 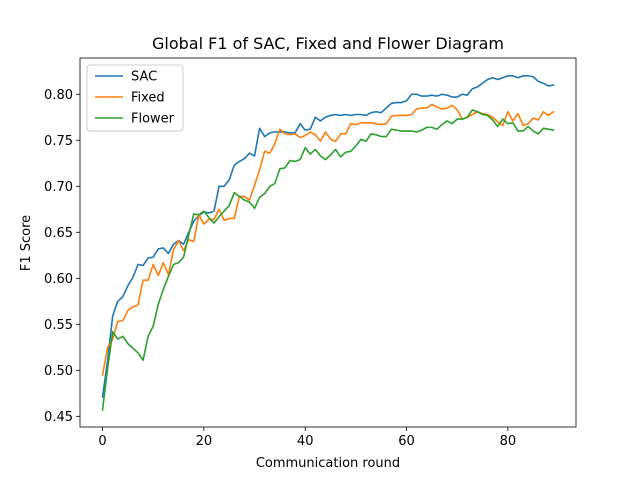 I want to click on legend-label-sac: SAC, so click(x=144, y=77).